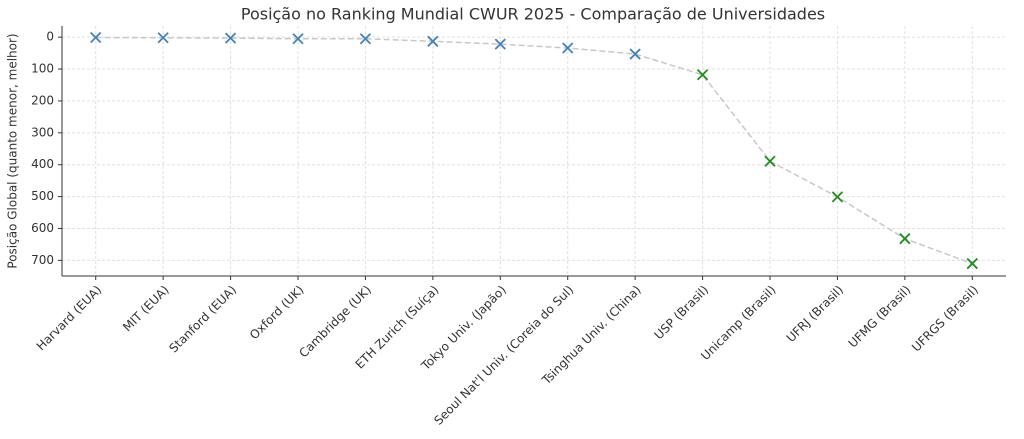  Describe the element at coordinates (202, 319) in the screenshot. I see `x-tick-label: Stanford (EUA)` at that location.